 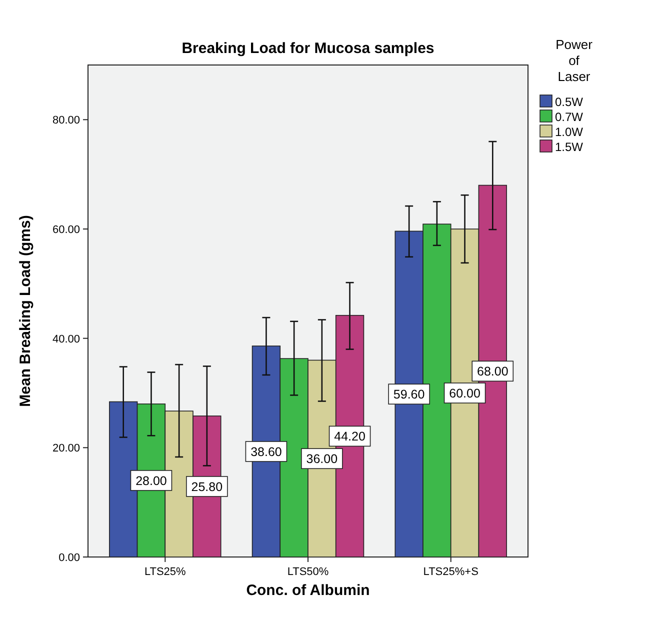 What do you see at coordinates (569, 147) in the screenshot?
I see `legend-label: 1.5W` at bounding box center [569, 147].